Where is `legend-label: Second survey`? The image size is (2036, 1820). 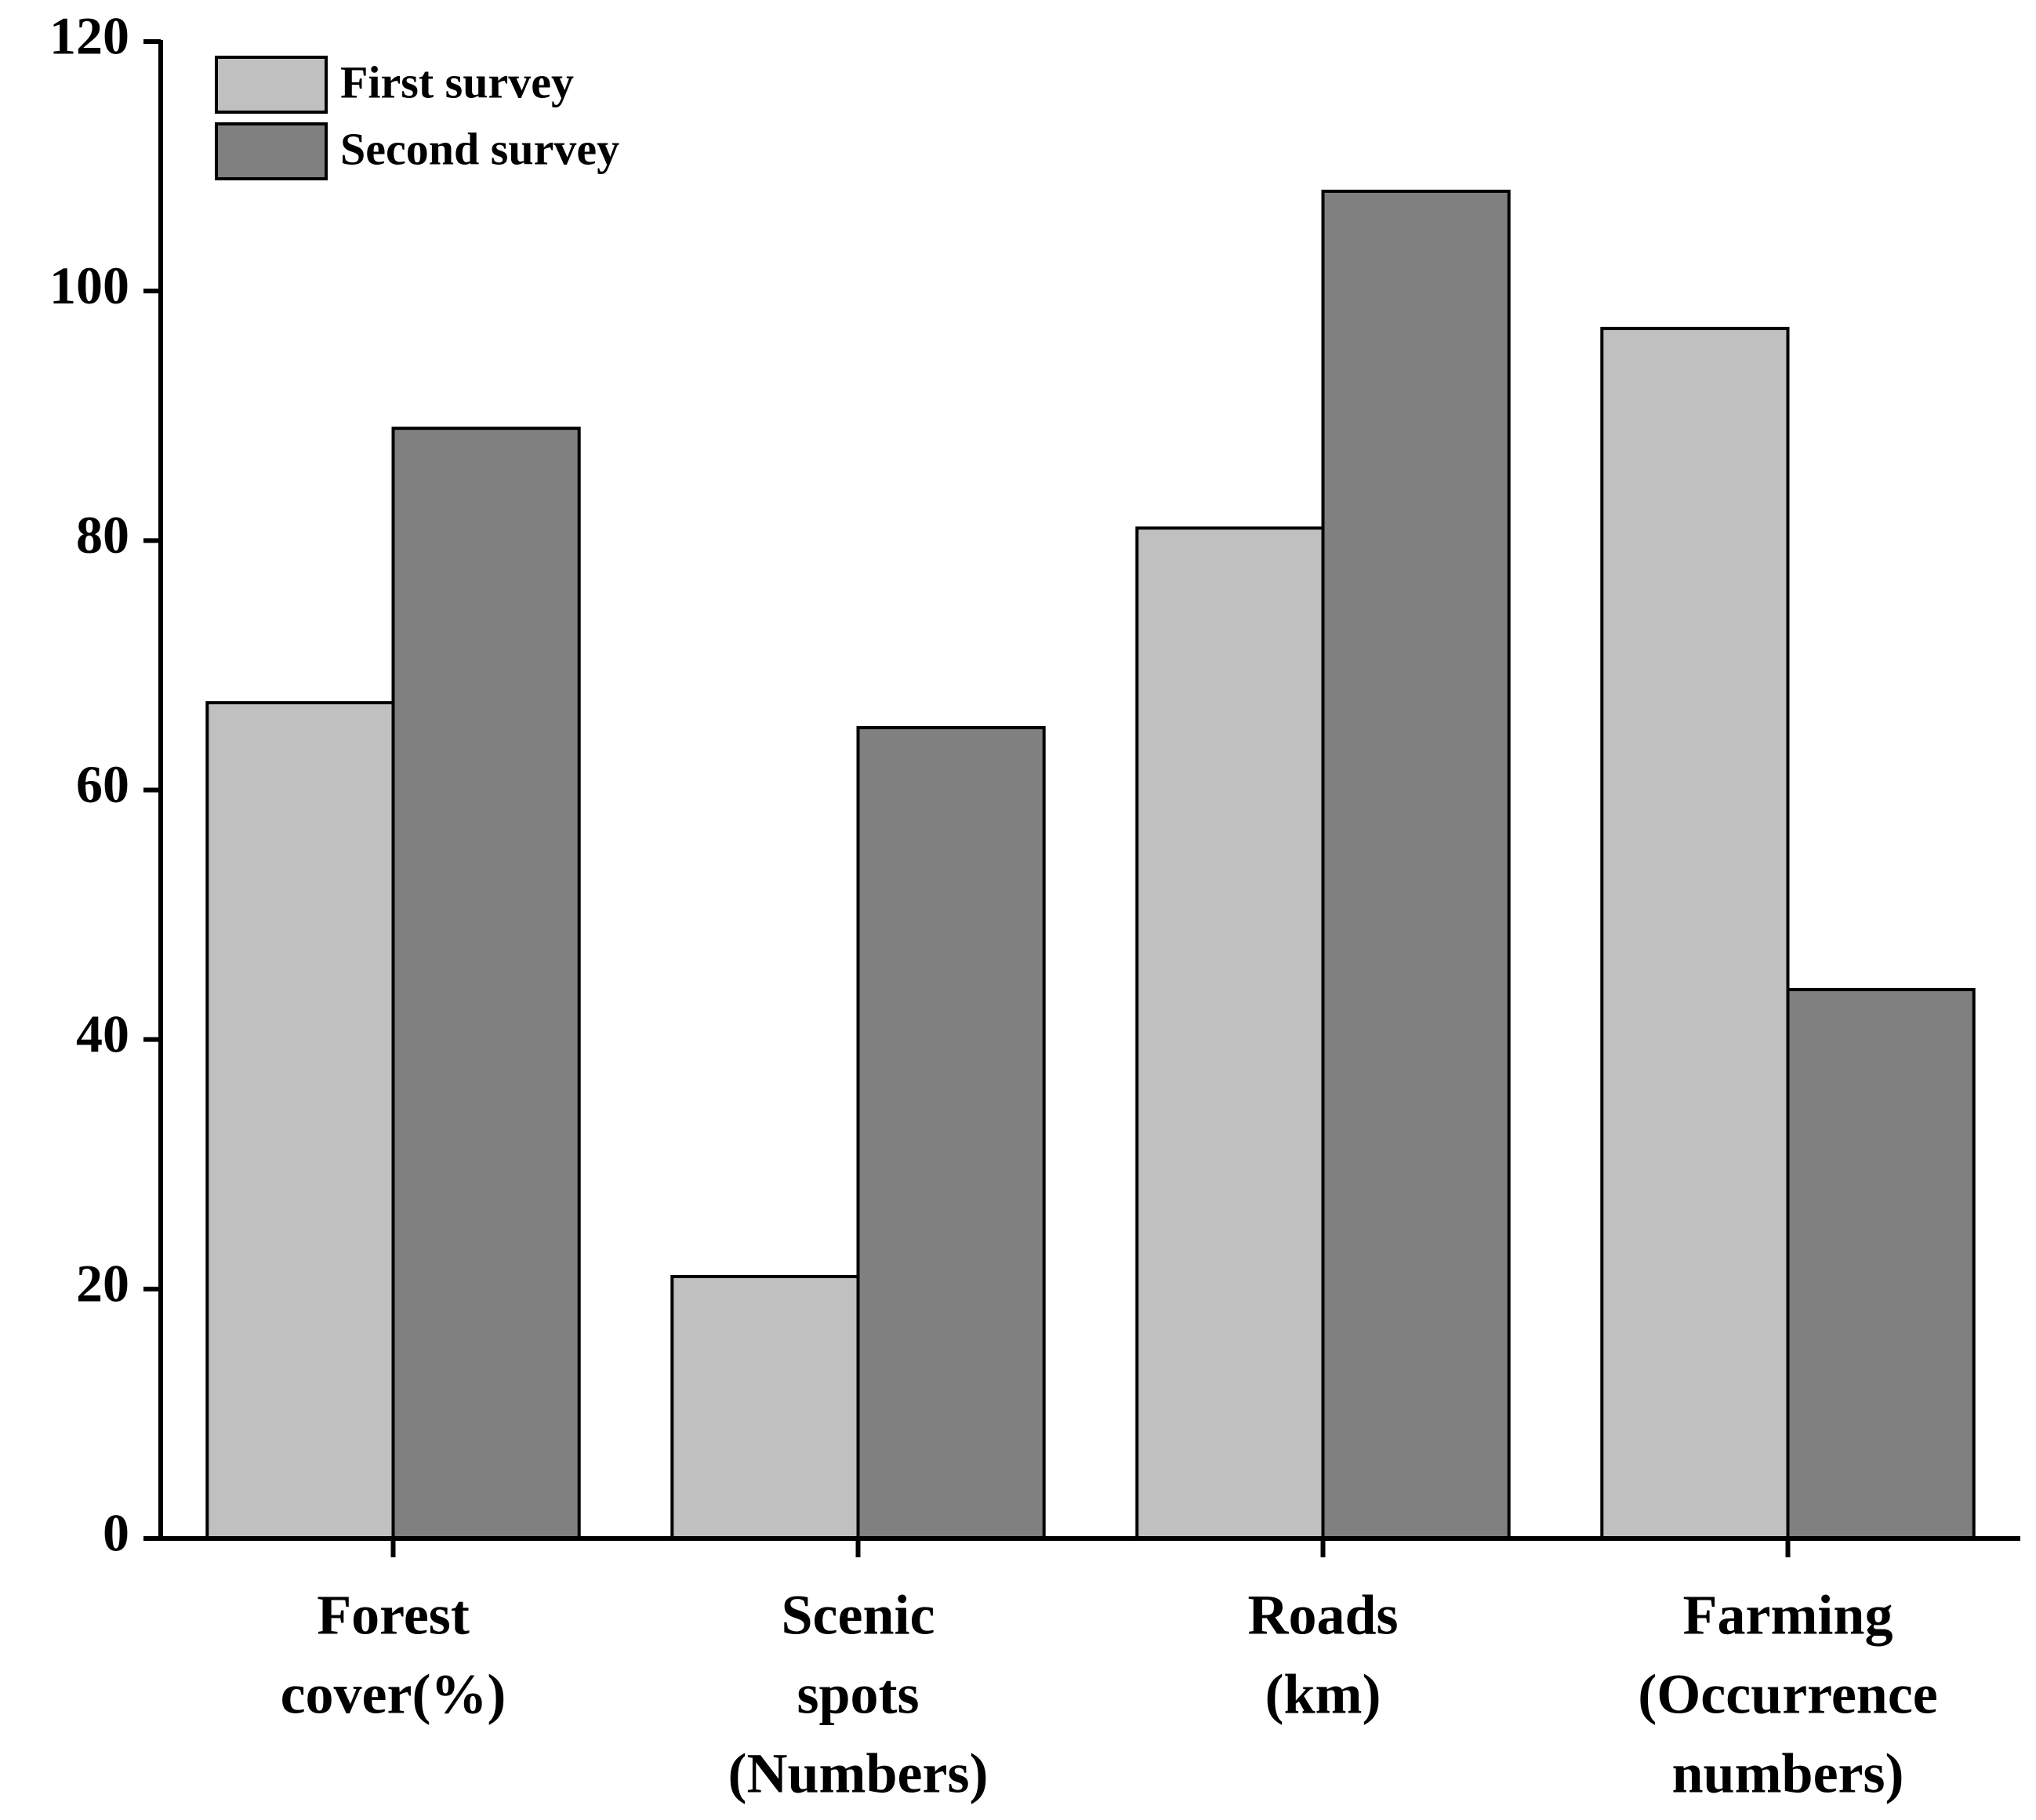
legend-label: Second survey is located at coordinates (479, 148).